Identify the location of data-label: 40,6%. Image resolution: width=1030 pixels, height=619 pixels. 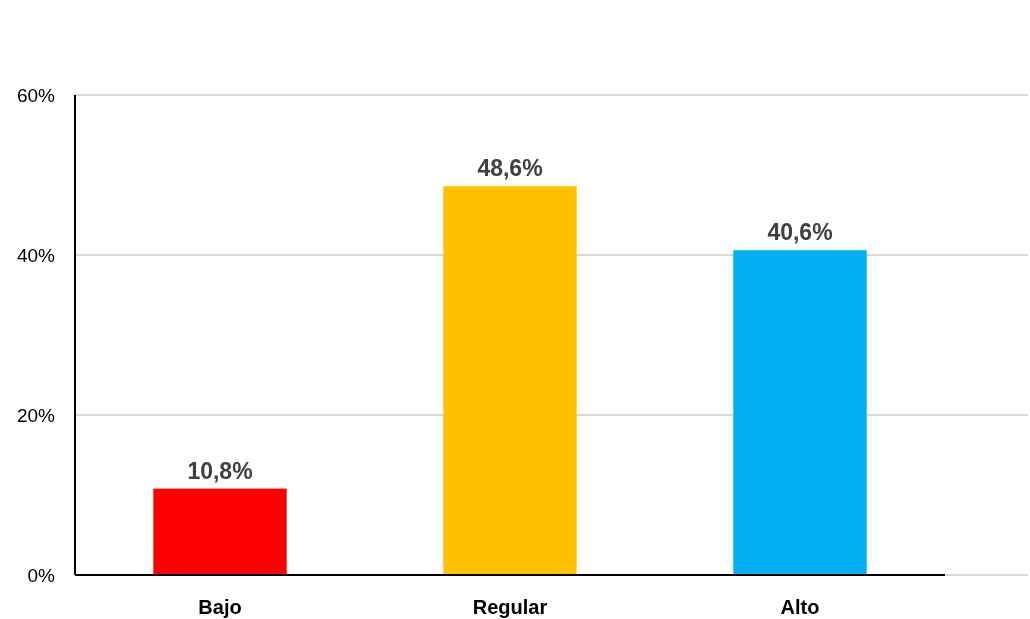
(800, 232).